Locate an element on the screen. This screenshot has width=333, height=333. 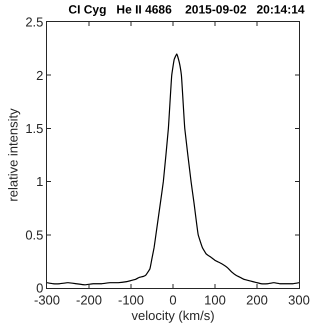
x-tick-label: -200 is located at coordinates (89, 300).